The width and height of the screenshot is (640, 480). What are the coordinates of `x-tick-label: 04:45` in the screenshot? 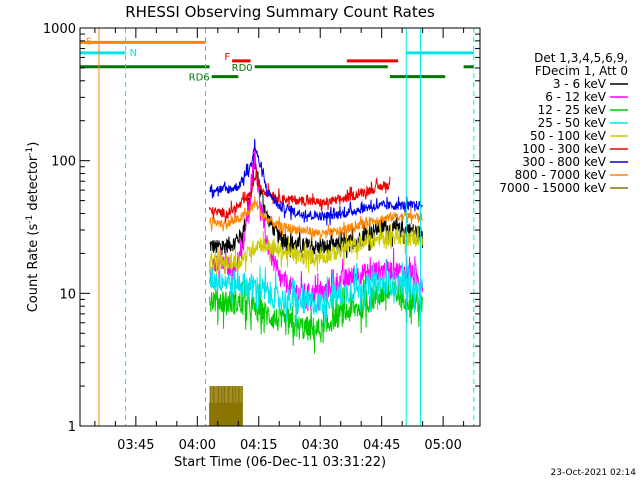 It's located at (381, 445).